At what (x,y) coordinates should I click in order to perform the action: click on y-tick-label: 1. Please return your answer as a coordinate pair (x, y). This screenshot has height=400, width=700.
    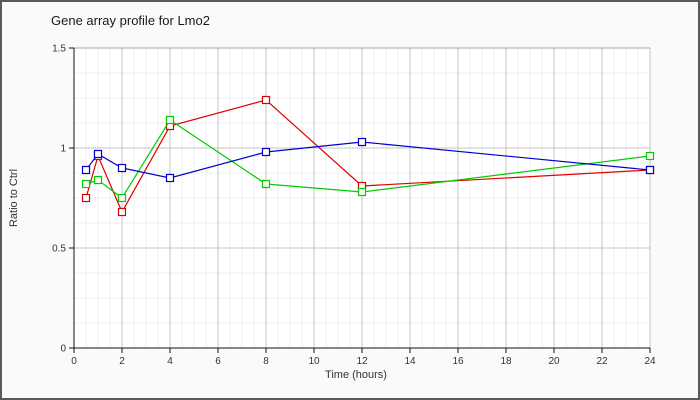
    Looking at the image, I should click on (63, 149).